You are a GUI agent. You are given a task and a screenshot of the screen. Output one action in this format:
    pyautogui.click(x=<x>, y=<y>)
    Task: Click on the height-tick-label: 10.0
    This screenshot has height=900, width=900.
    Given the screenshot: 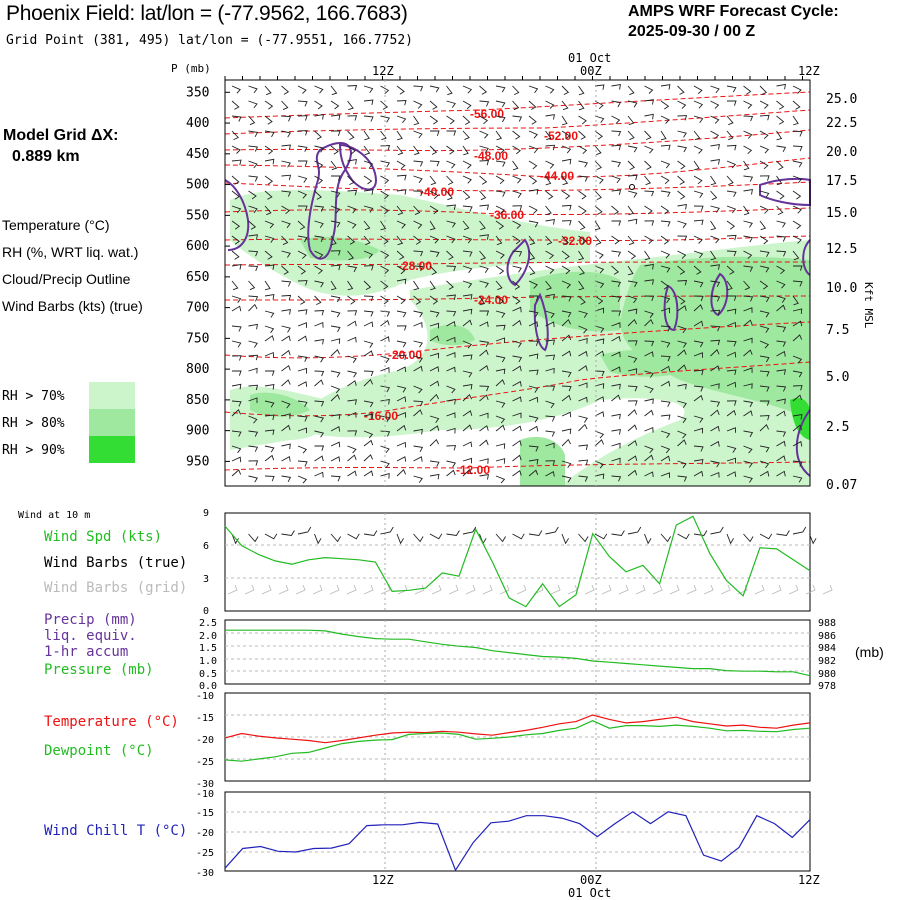 What is the action you would take?
    pyautogui.click(x=841, y=288)
    